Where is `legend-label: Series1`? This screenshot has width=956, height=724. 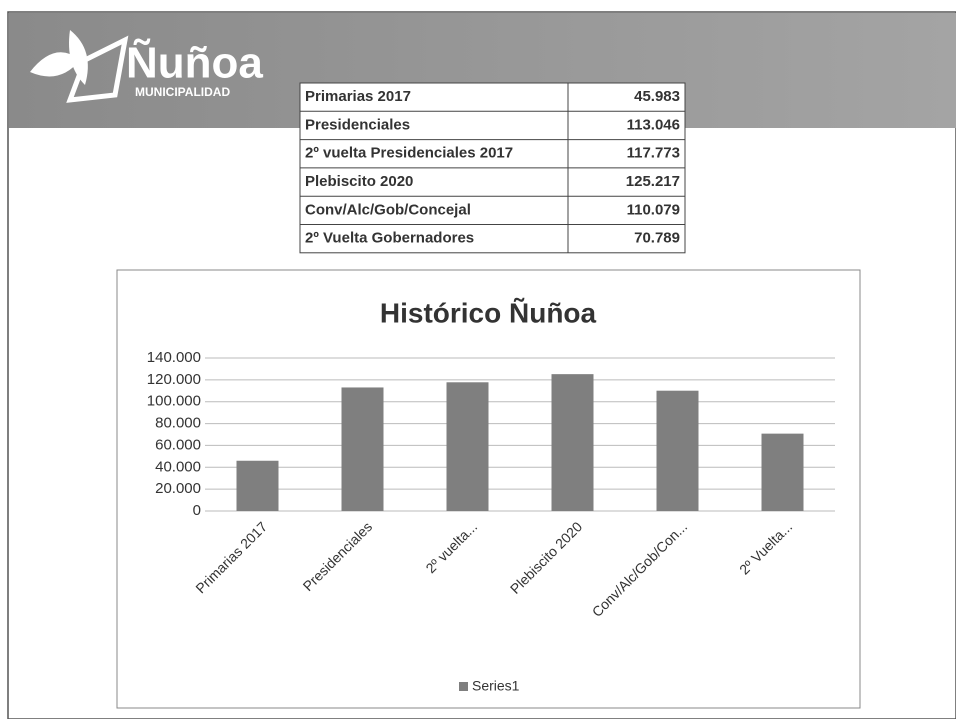 legend-label: Series1 is located at coordinates (496, 686).